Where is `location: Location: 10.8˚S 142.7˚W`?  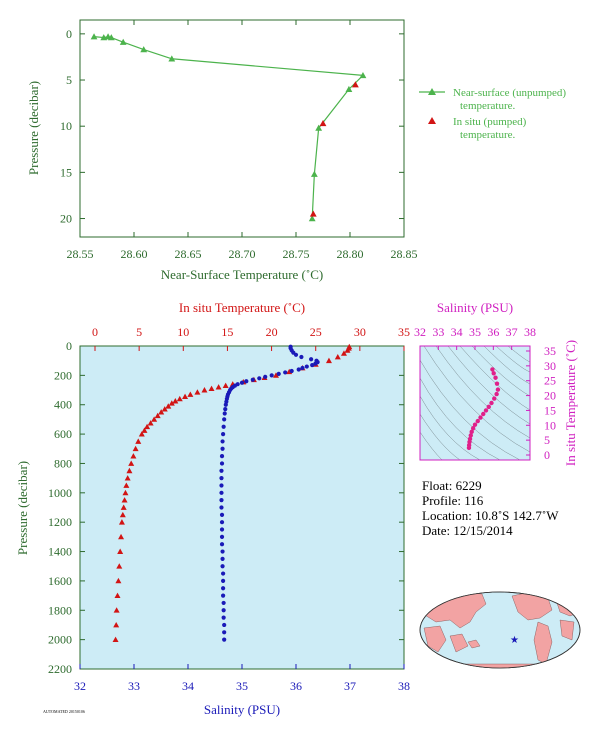 location: Location: 10.8˚S 142.7˚W is located at coordinates (490, 515).